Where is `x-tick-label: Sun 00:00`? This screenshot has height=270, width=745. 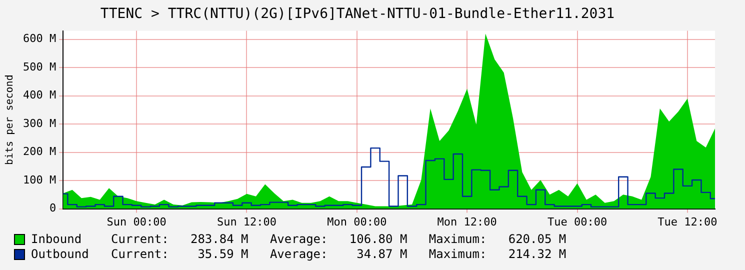 x-tick-label: Sun 00:00 is located at coordinates (136, 221).